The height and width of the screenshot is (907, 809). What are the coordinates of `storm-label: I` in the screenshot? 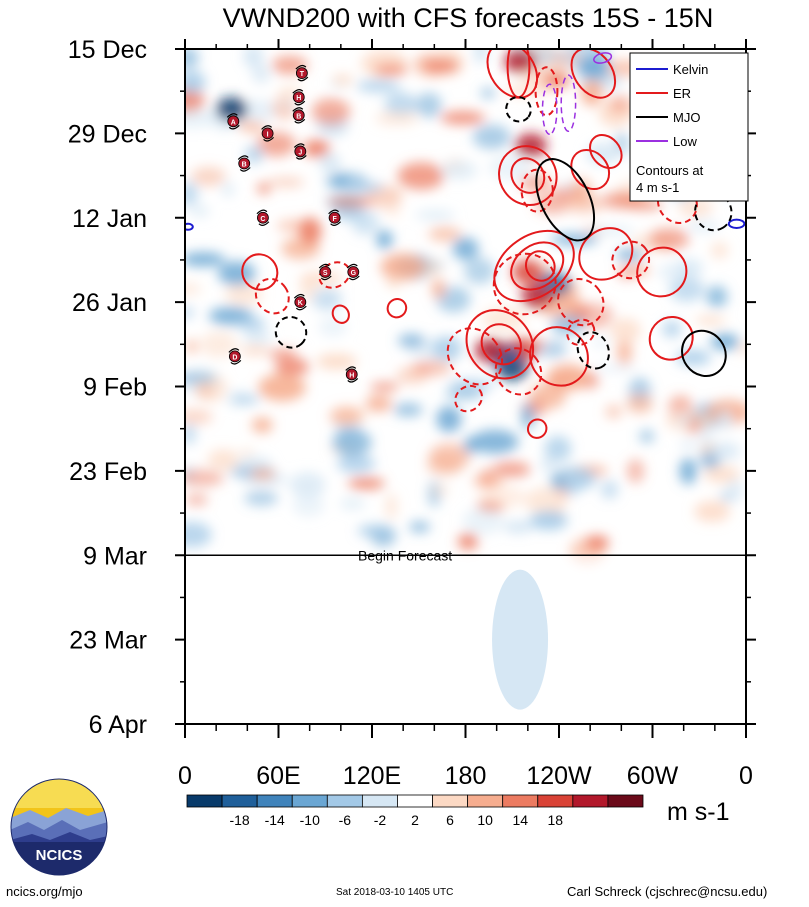 It's located at (268, 134).